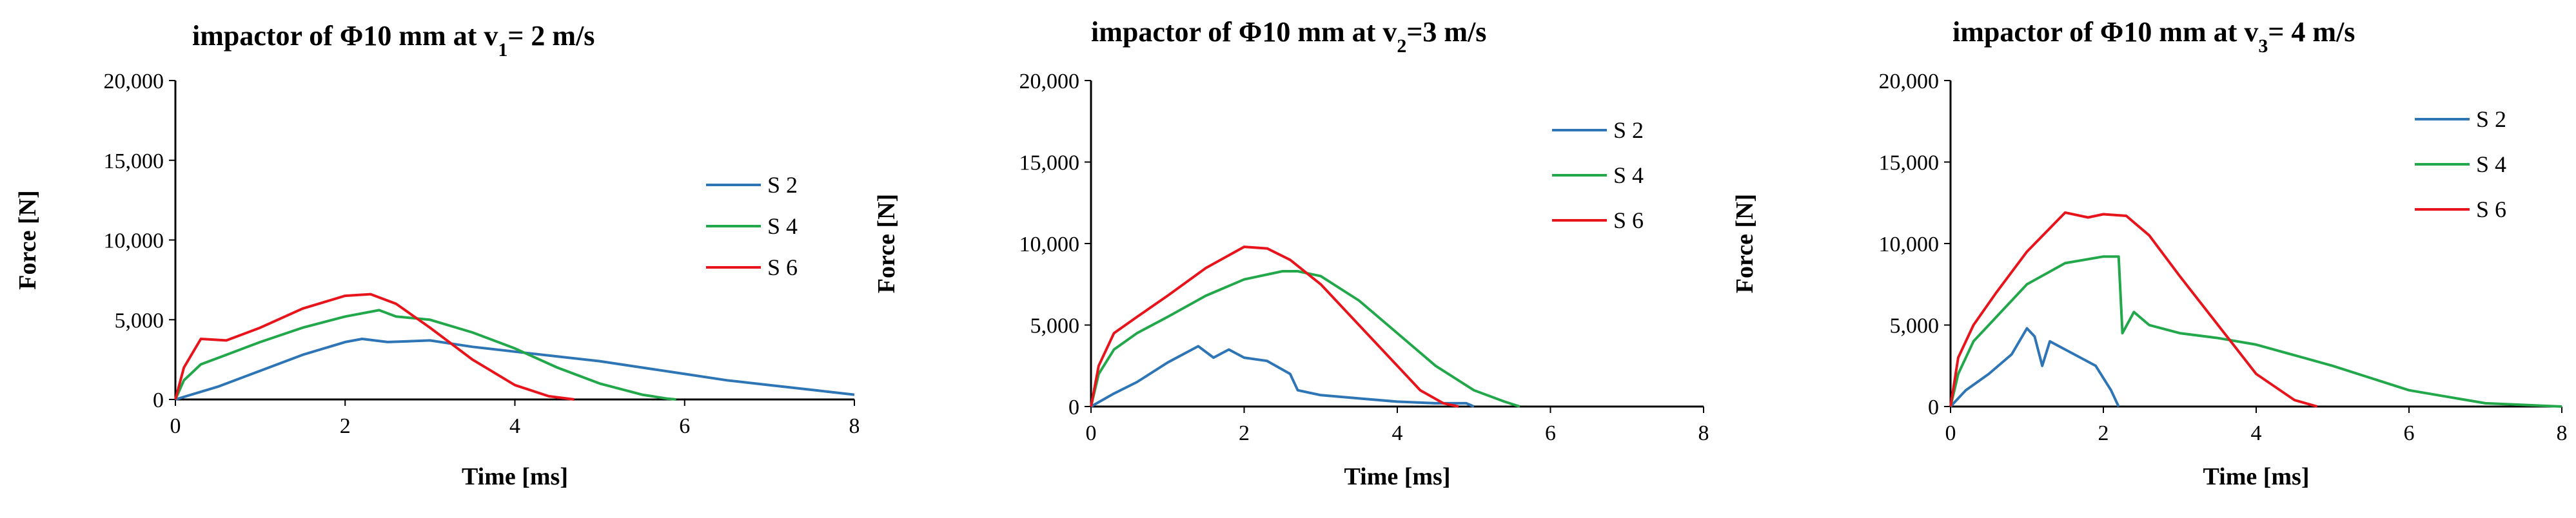 This screenshot has height=518, width=2576. I want to click on chart-title-suffix: = 4 m/s, so click(2311, 32).